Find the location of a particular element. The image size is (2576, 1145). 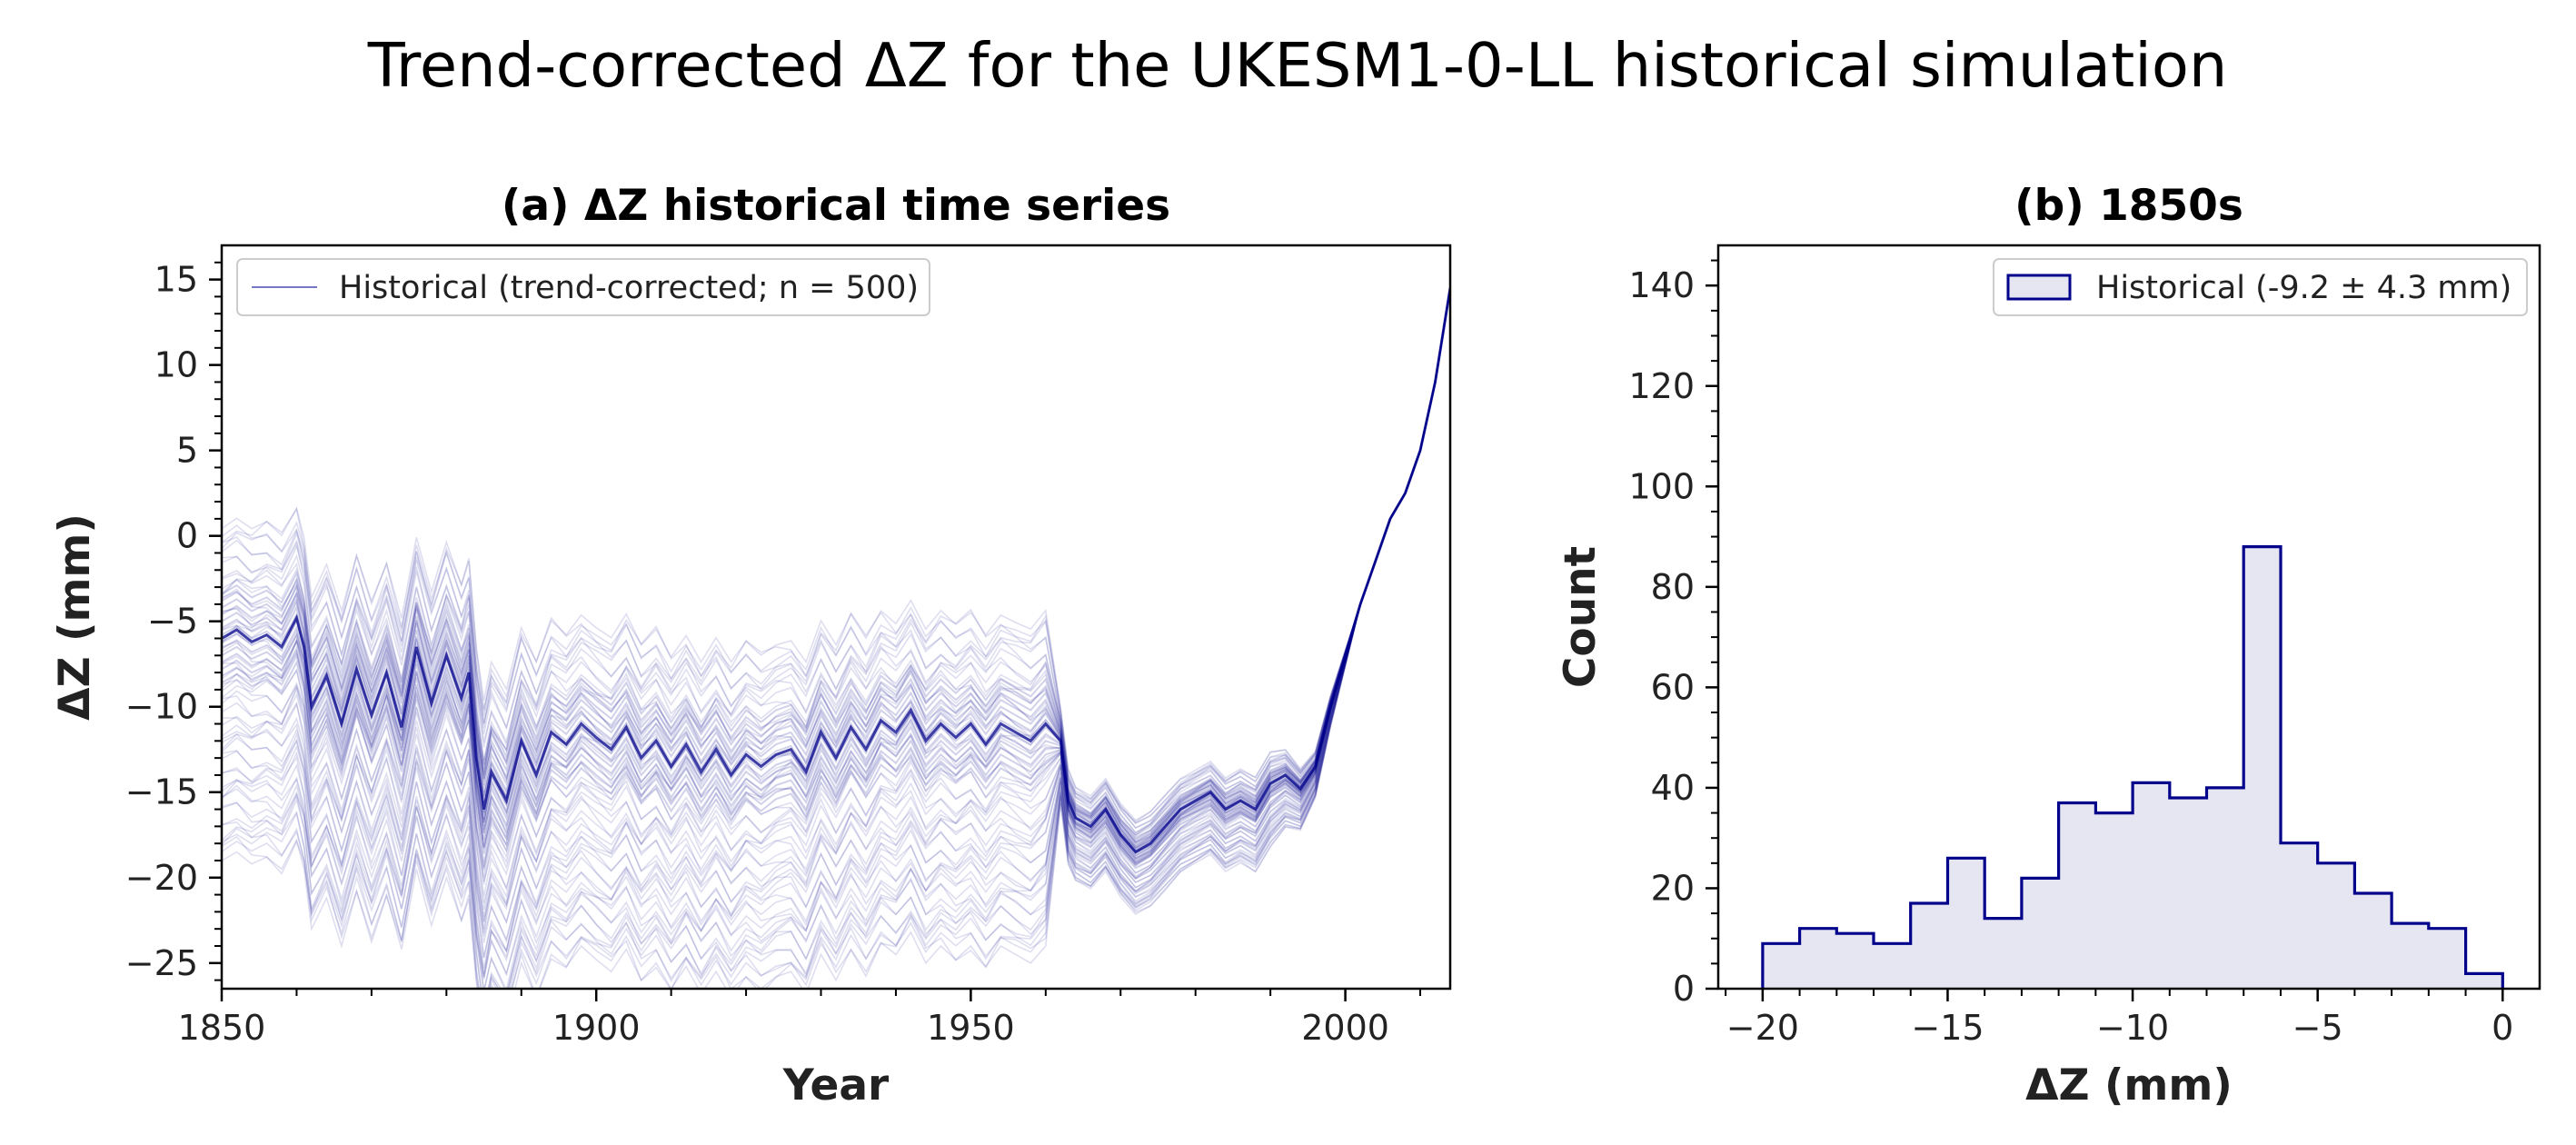

panel-b-x-ticks: −20 −15 −10 −5 0 is located at coordinates (2119, 1018).